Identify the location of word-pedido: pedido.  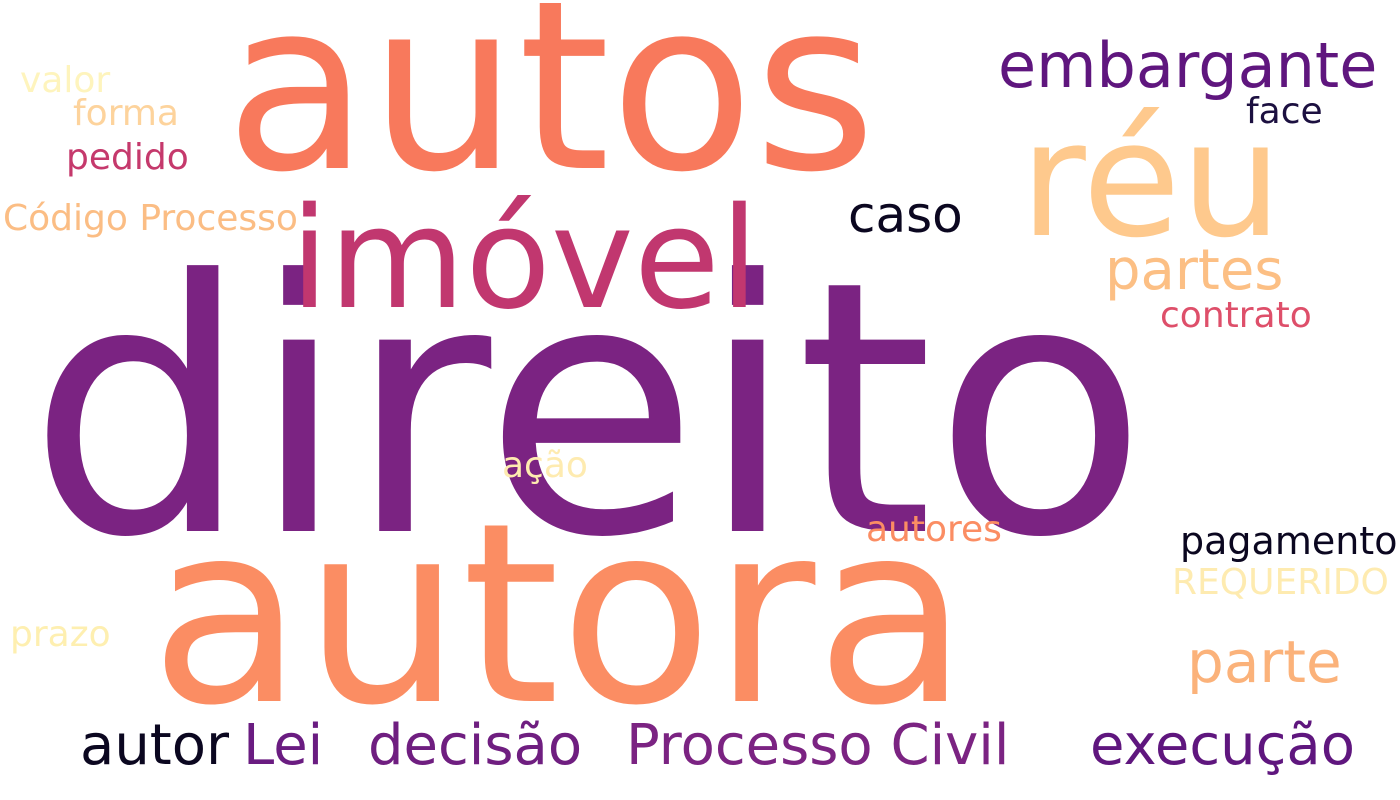
(127, 157).